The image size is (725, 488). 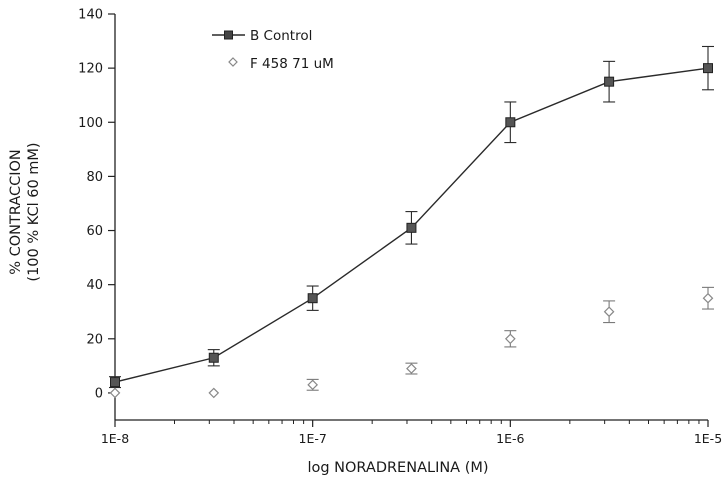 What do you see at coordinates (90, 123) in the screenshot?
I see `y-tick-label: 100` at bounding box center [90, 123].